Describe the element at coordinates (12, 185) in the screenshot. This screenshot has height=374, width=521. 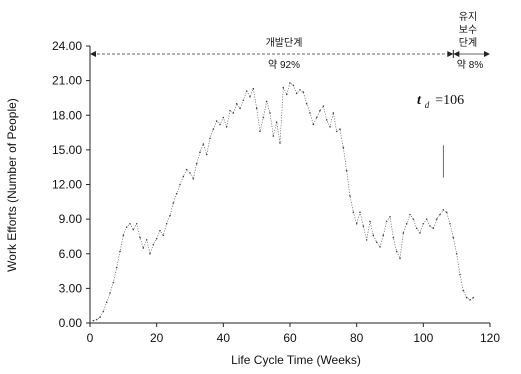
I see `y-axis-title: Work Efforts (Number of People)` at that location.